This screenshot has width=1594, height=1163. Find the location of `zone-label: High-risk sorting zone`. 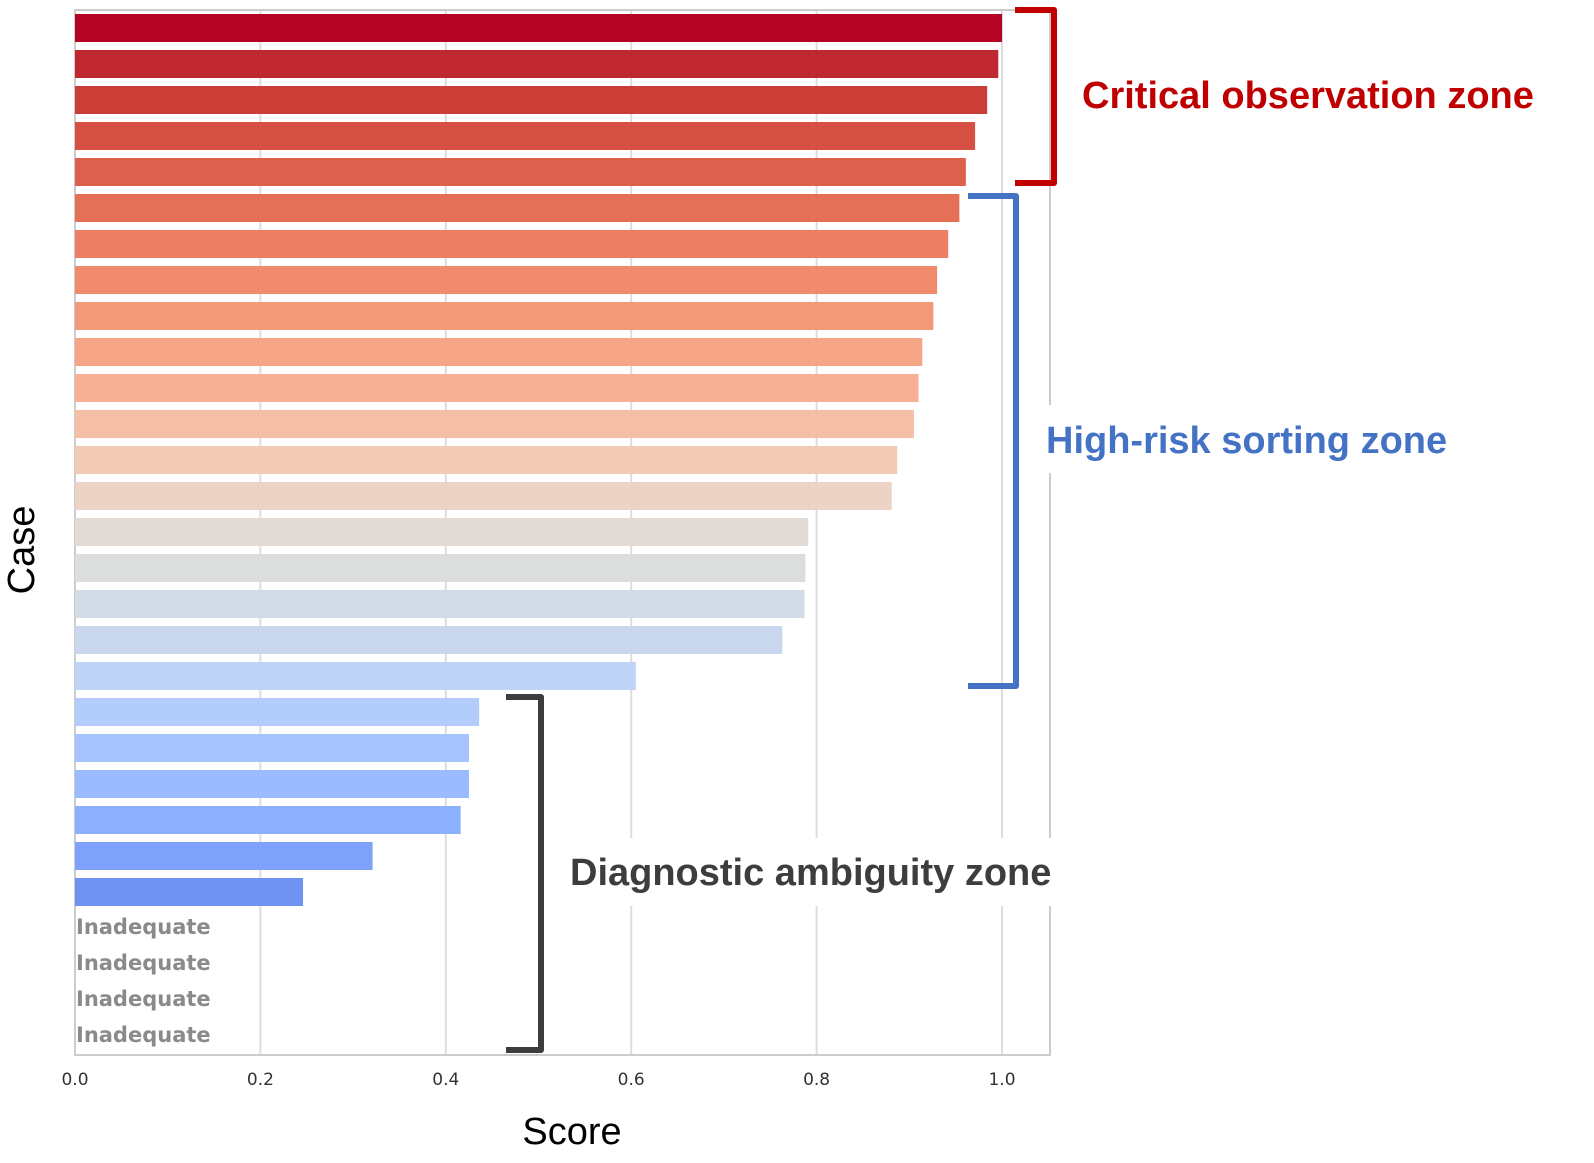

zone-label: High-risk sorting zone is located at coordinates (1246, 441).